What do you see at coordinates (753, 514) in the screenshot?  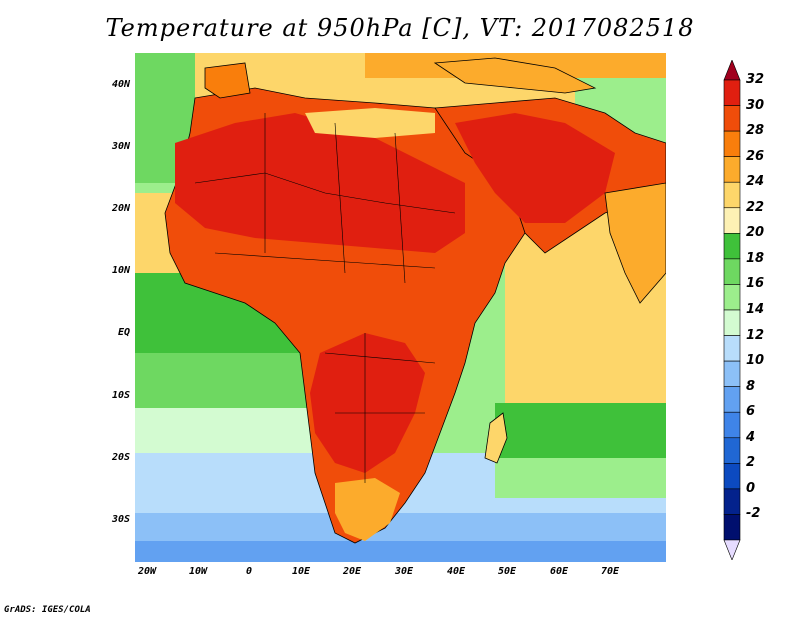 I see `colorbar-level-label: -2` at bounding box center [753, 514].